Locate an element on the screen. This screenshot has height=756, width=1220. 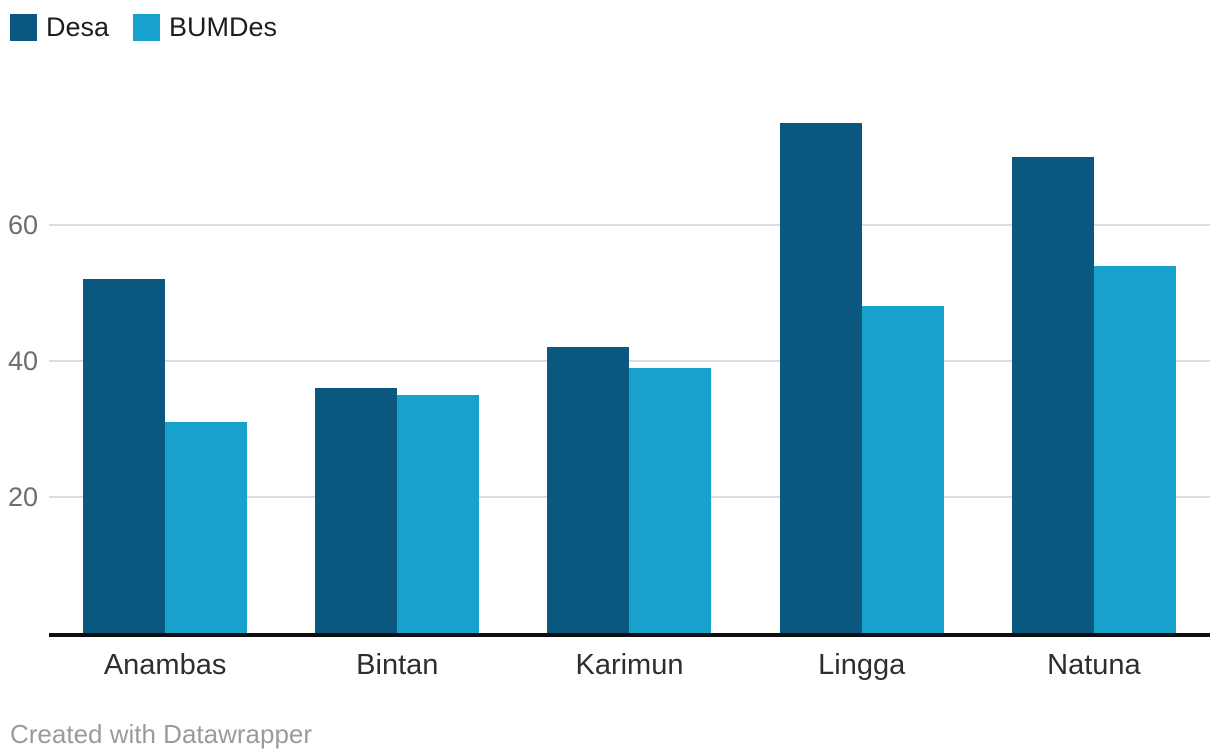
bar-desa-natuna is located at coordinates (1052, 394).